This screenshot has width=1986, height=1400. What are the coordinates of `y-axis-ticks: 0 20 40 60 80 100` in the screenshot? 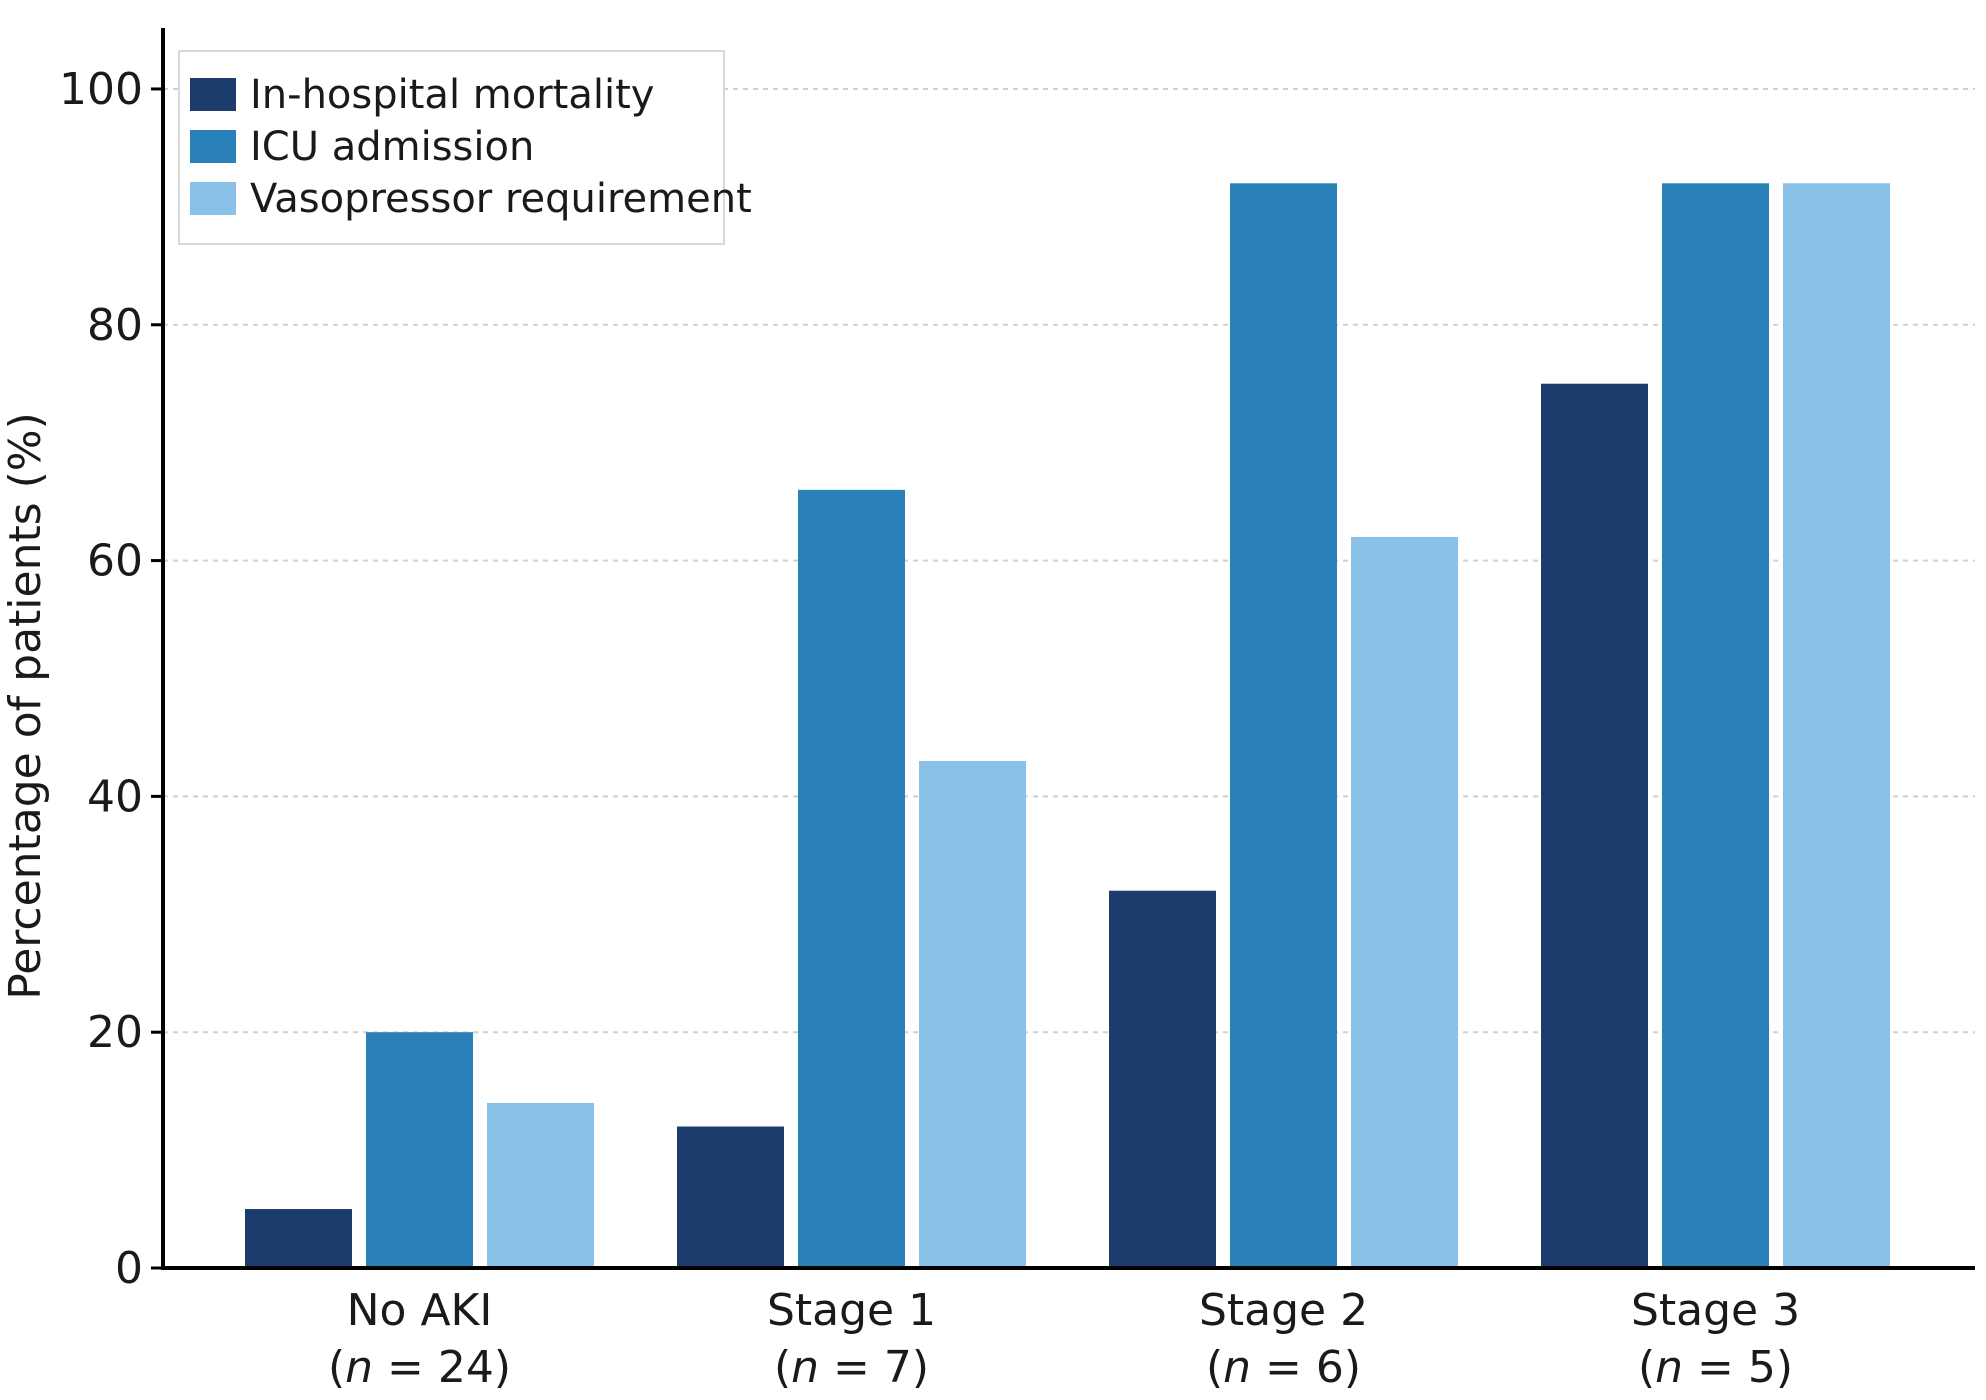 It's located at (111, 679).